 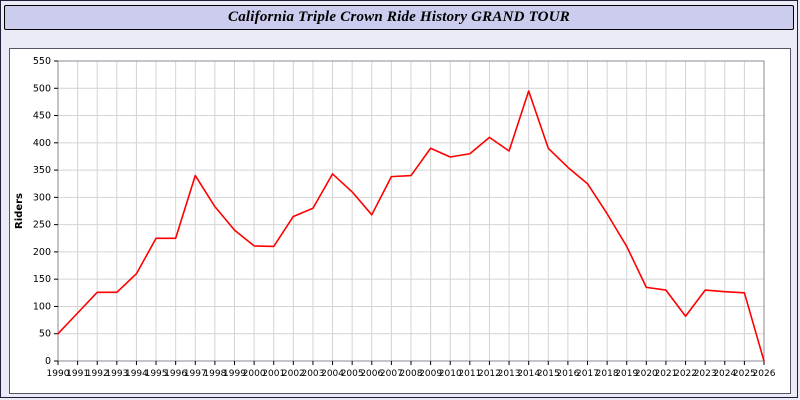 I want to click on svg-text: 2022, so click(x=685, y=374).